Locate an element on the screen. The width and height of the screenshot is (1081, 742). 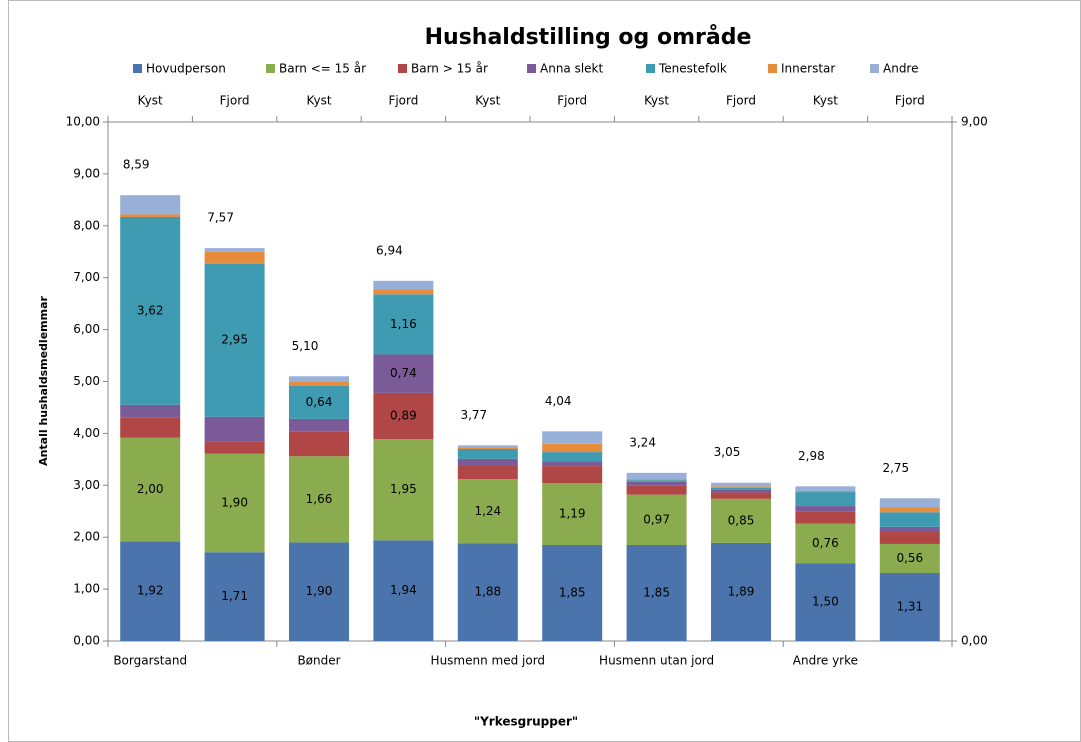
legend-label: Anna slekt is located at coordinates (572, 69).